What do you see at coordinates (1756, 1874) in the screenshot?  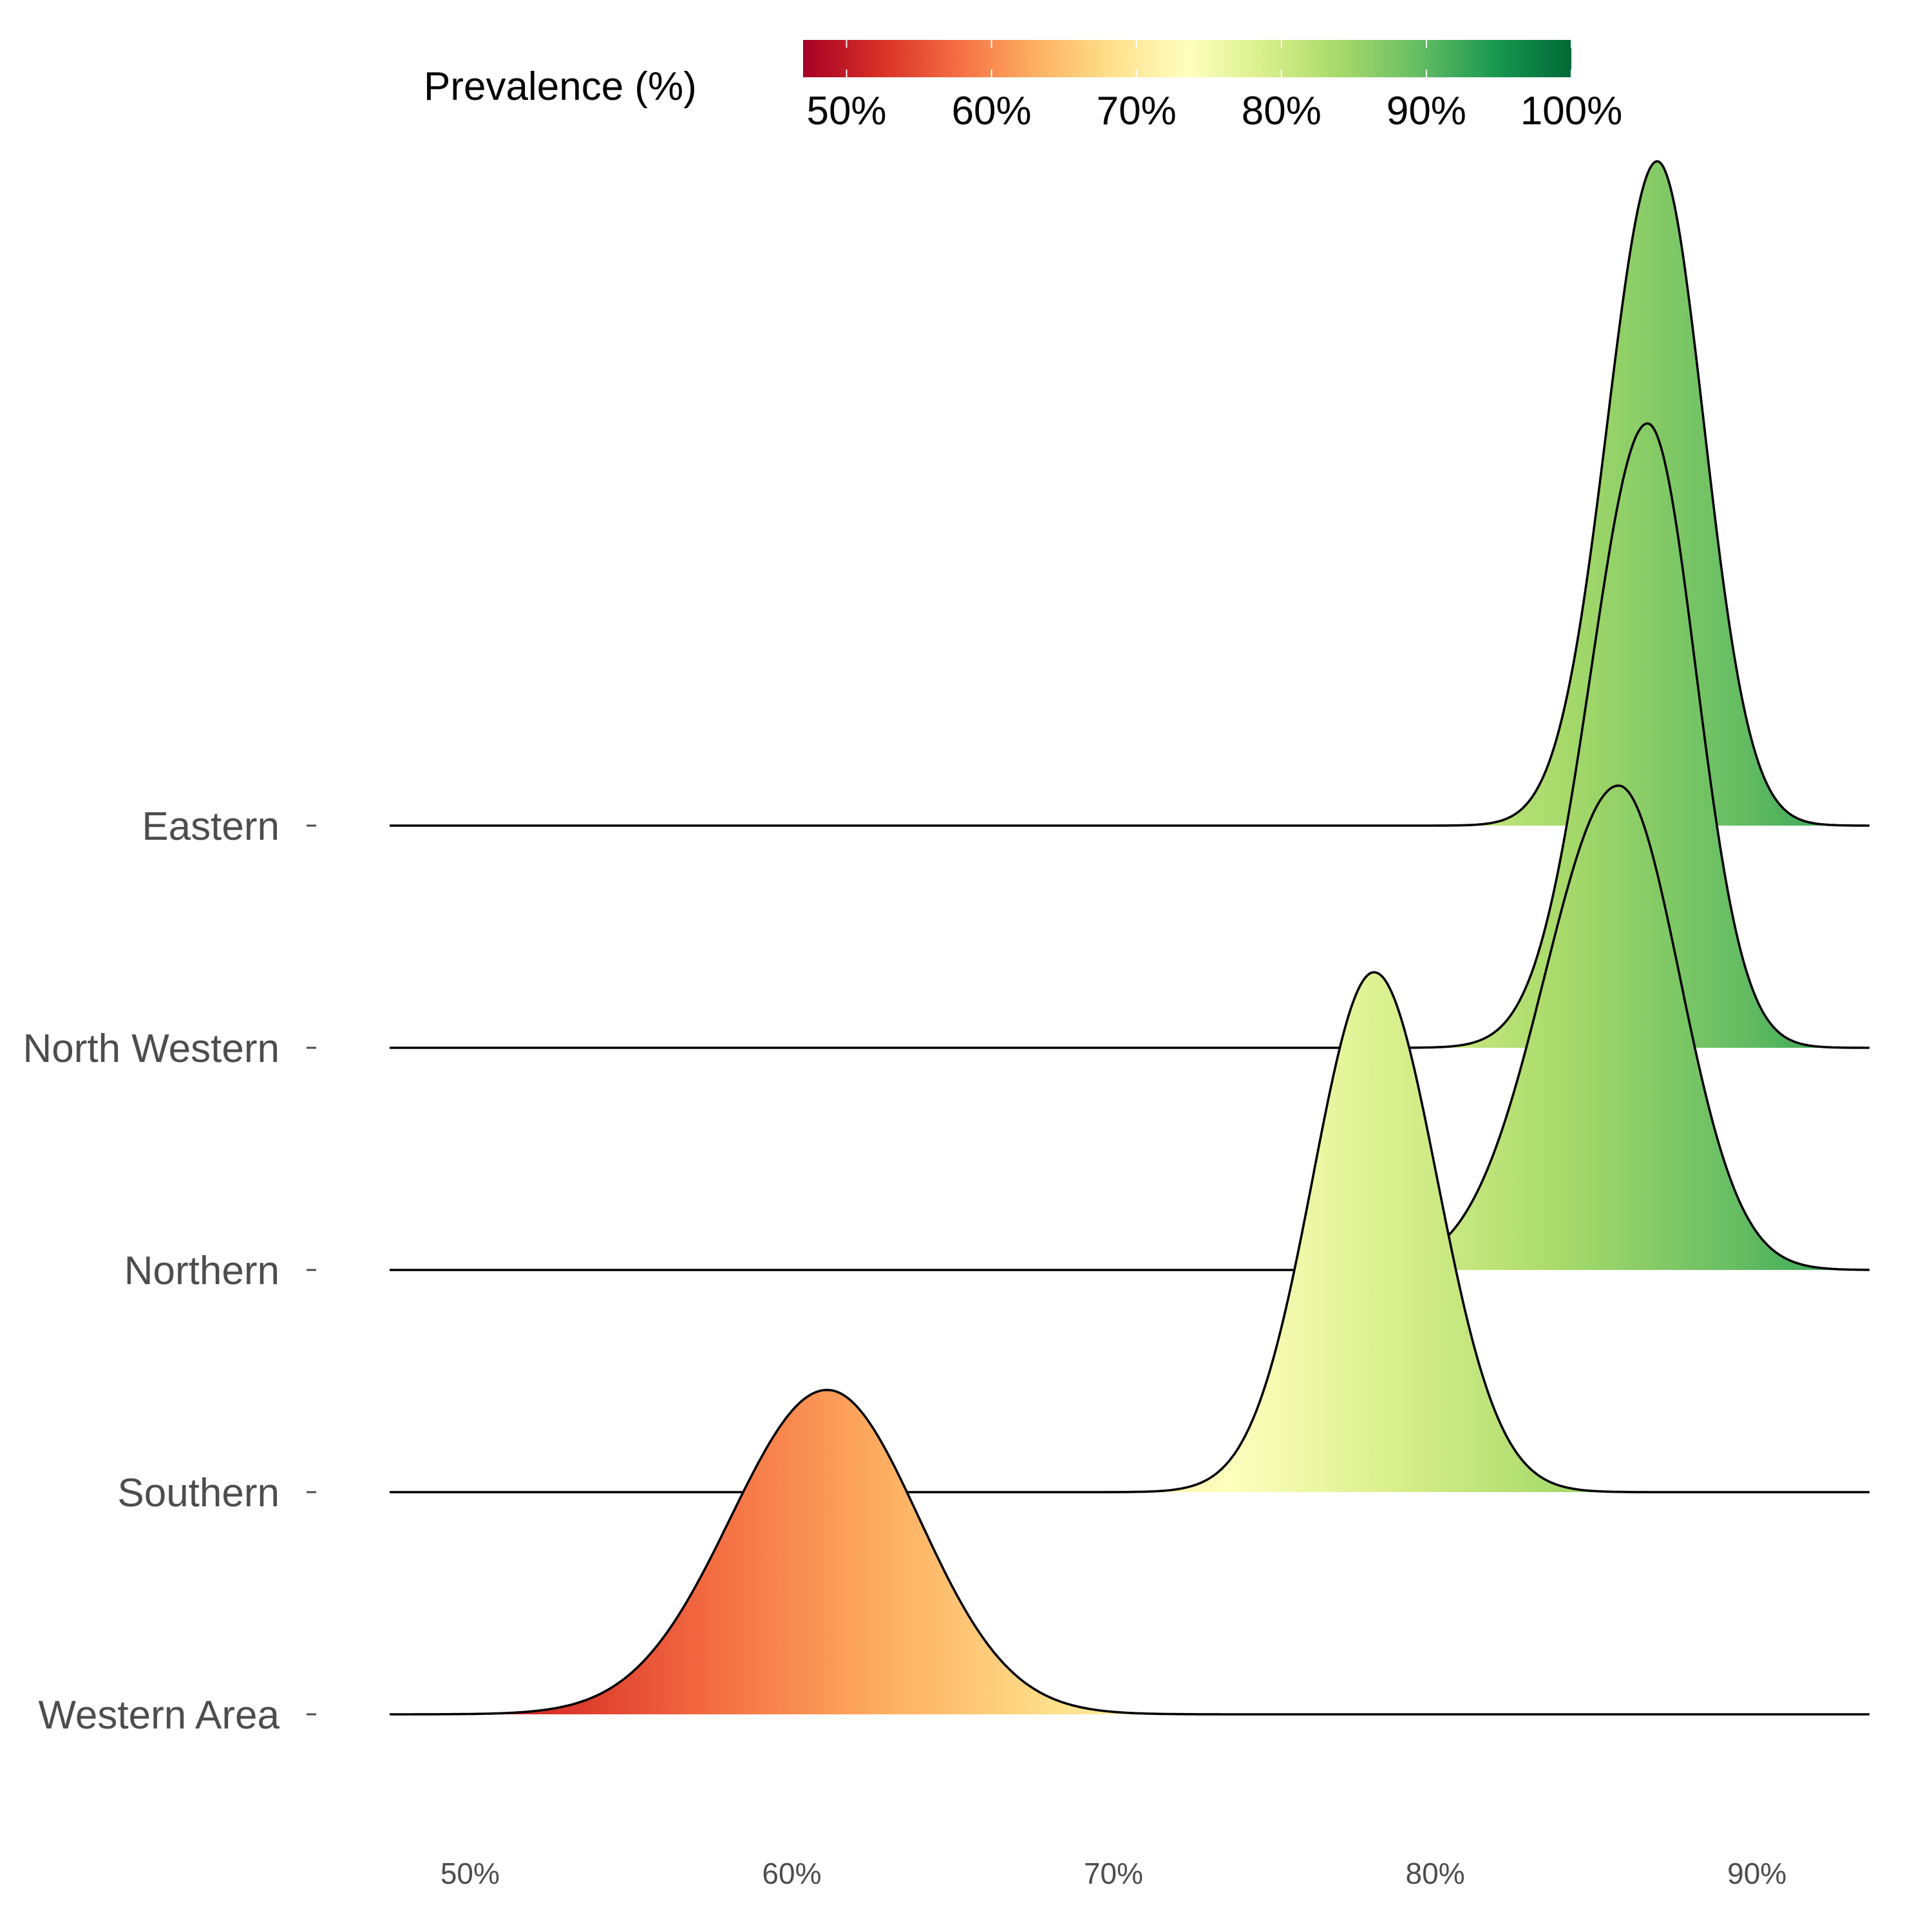 I see `x-tick-label: 90%` at bounding box center [1756, 1874].